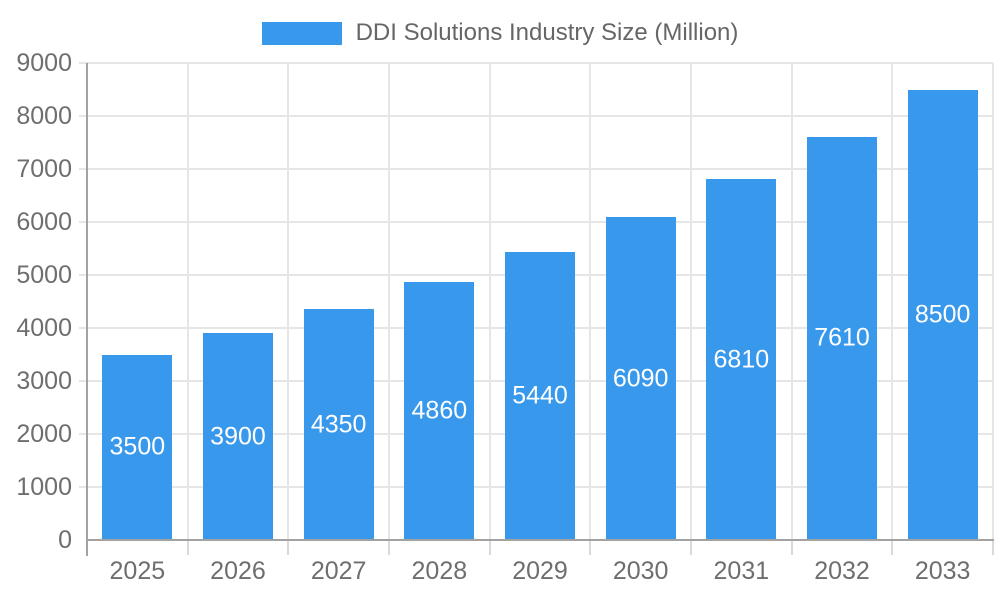 Image resolution: width=1000 pixels, height=600 pixels. I want to click on bar-2031: 6810, so click(741, 359).